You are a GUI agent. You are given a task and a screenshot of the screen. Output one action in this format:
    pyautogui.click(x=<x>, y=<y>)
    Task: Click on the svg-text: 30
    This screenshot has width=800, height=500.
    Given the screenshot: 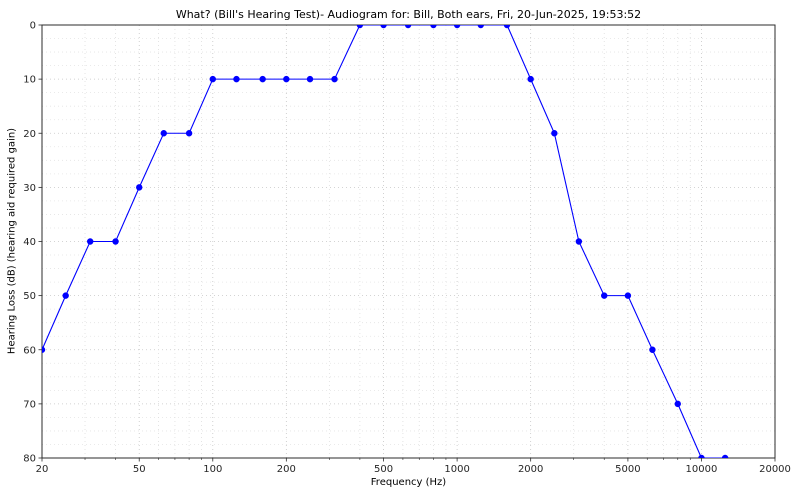 What is the action you would take?
    pyautogui.click(x=29, y=188)
    